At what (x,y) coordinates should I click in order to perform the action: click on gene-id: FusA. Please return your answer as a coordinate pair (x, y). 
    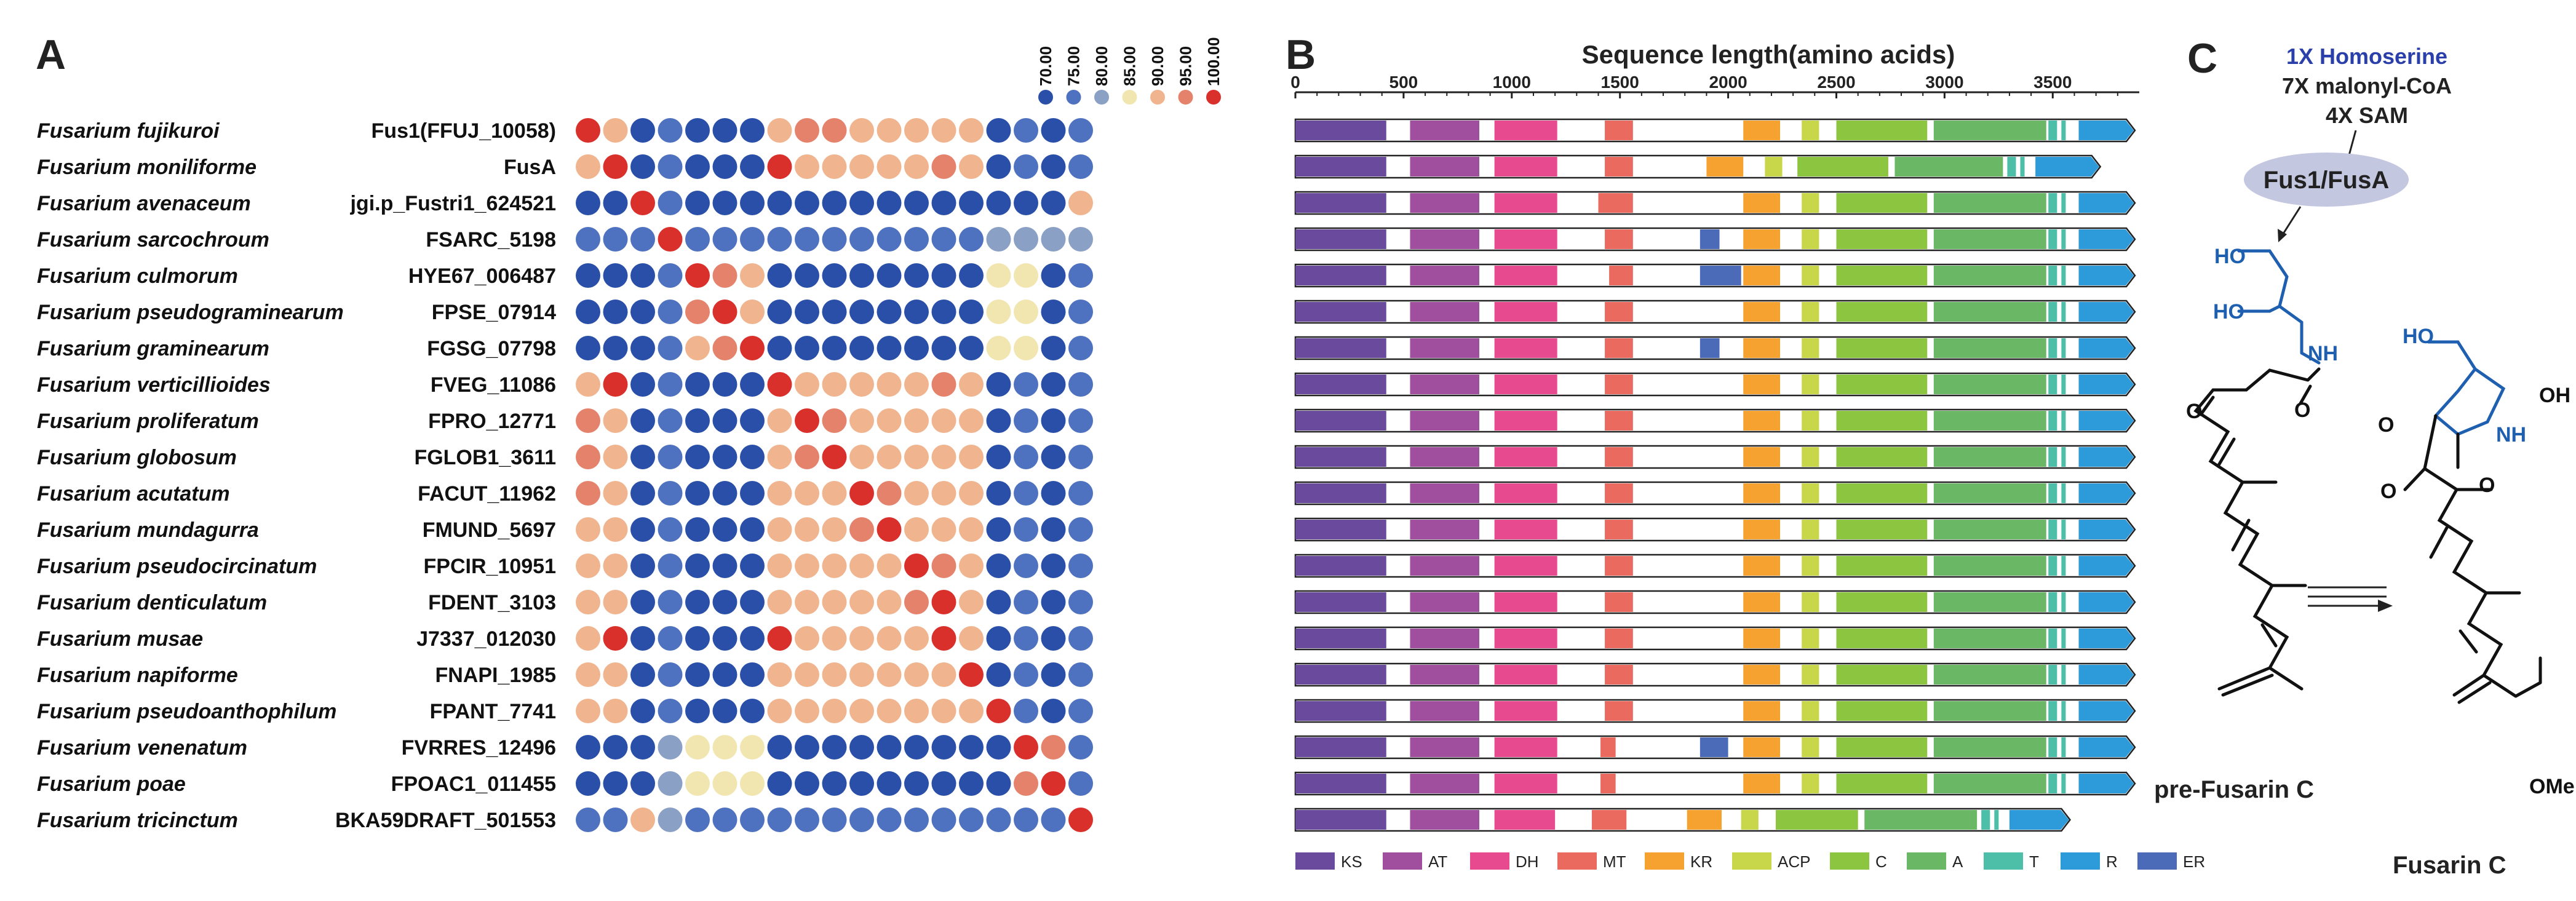
    Looking at the image, I should click on (530, 167).